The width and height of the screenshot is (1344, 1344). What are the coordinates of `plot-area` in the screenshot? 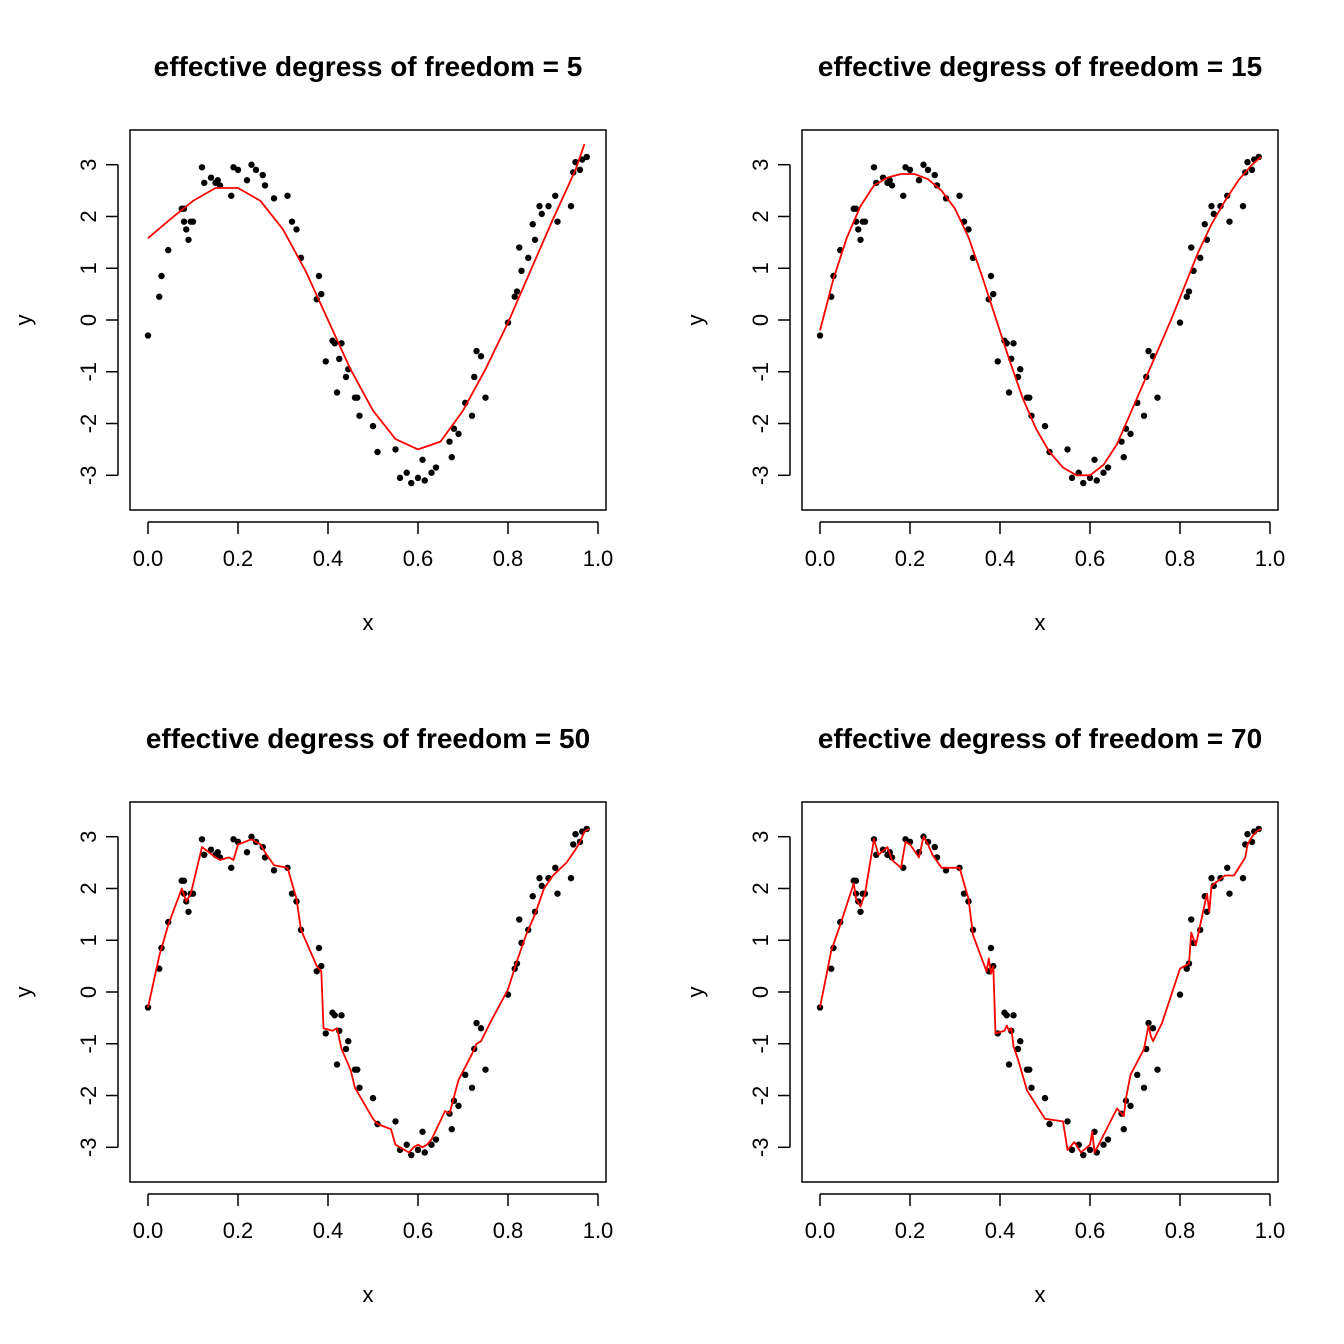 It's located at (1039, 992).